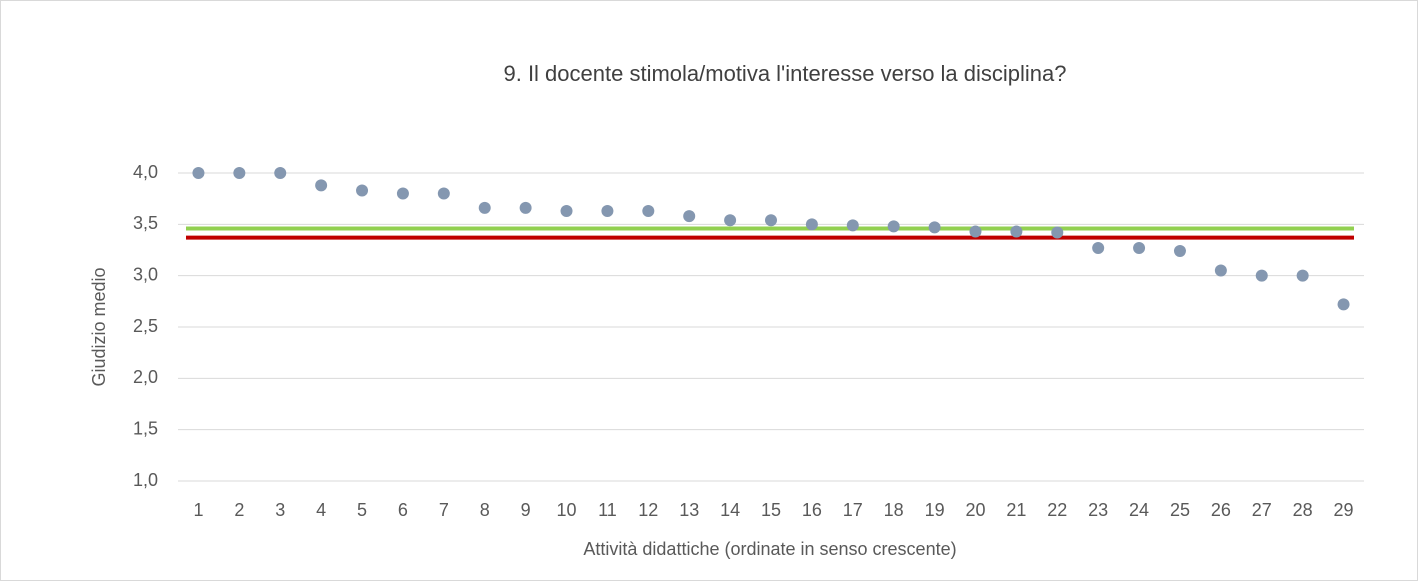 This screenshot has height=581, width=1418. Describe the element at coordinates (1262, 510) in the screenshot. I see `x-tick-label: 27` at that location.